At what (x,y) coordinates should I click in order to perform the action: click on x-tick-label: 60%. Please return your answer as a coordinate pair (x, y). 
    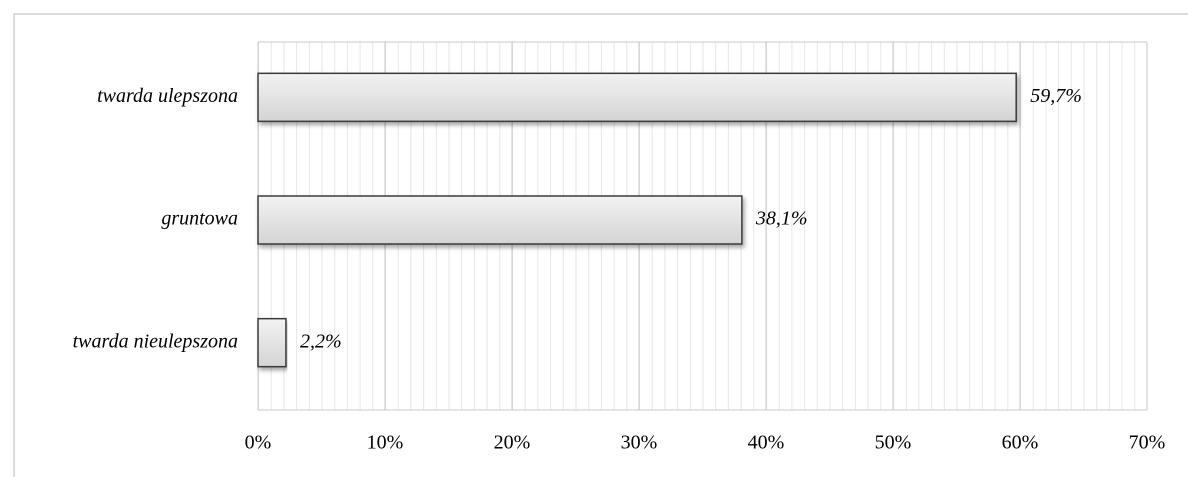
    Looking at the image, I should click on (1020, 443).